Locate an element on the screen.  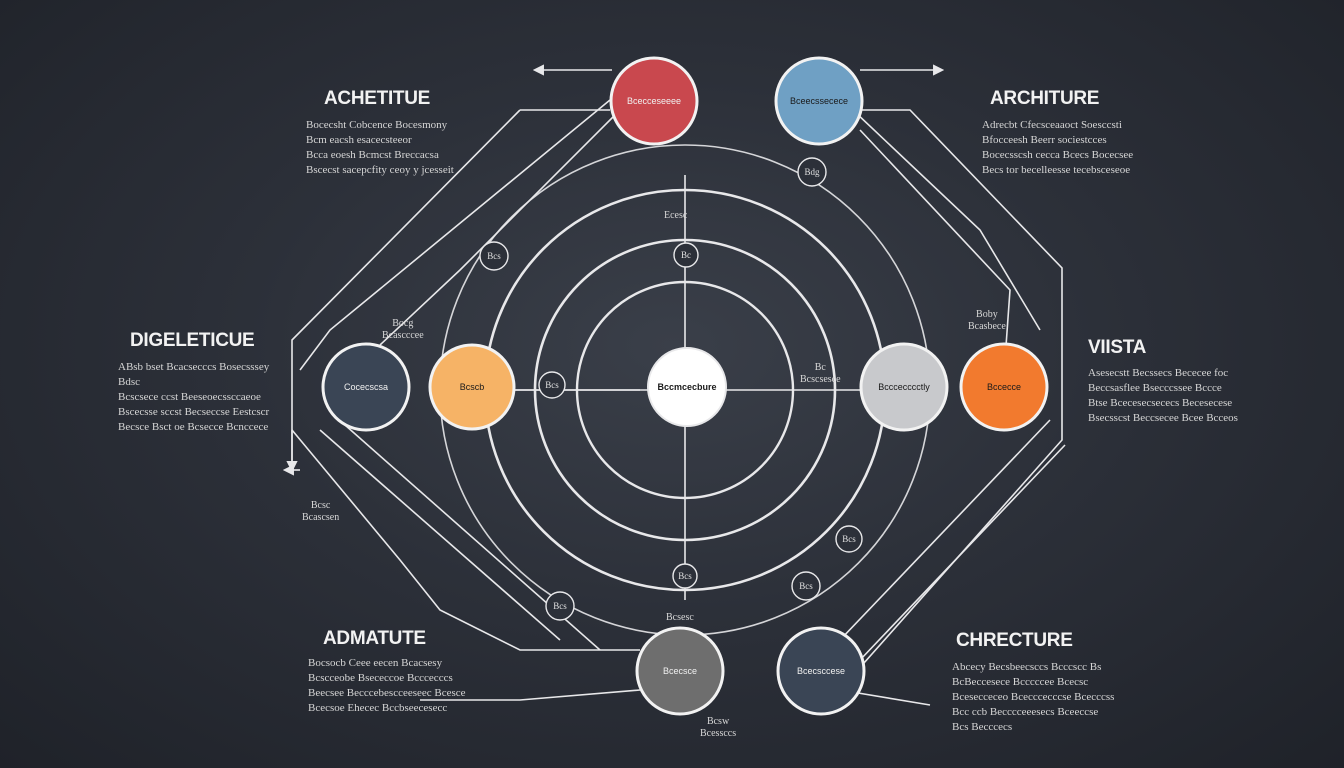
node-orange: Bccecce is located at coordinates (1004, 387).